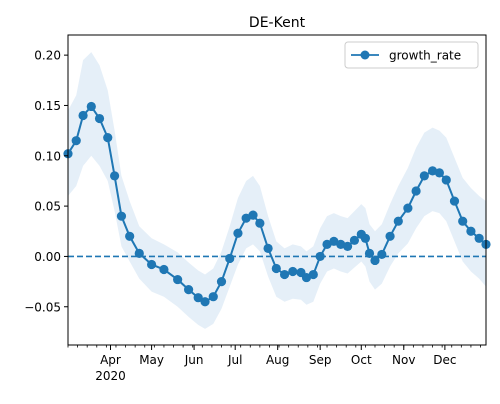  Describe the element at coordinates (47, 156) in the screenshot. I see `y-tick-label: 0.10` at that location.